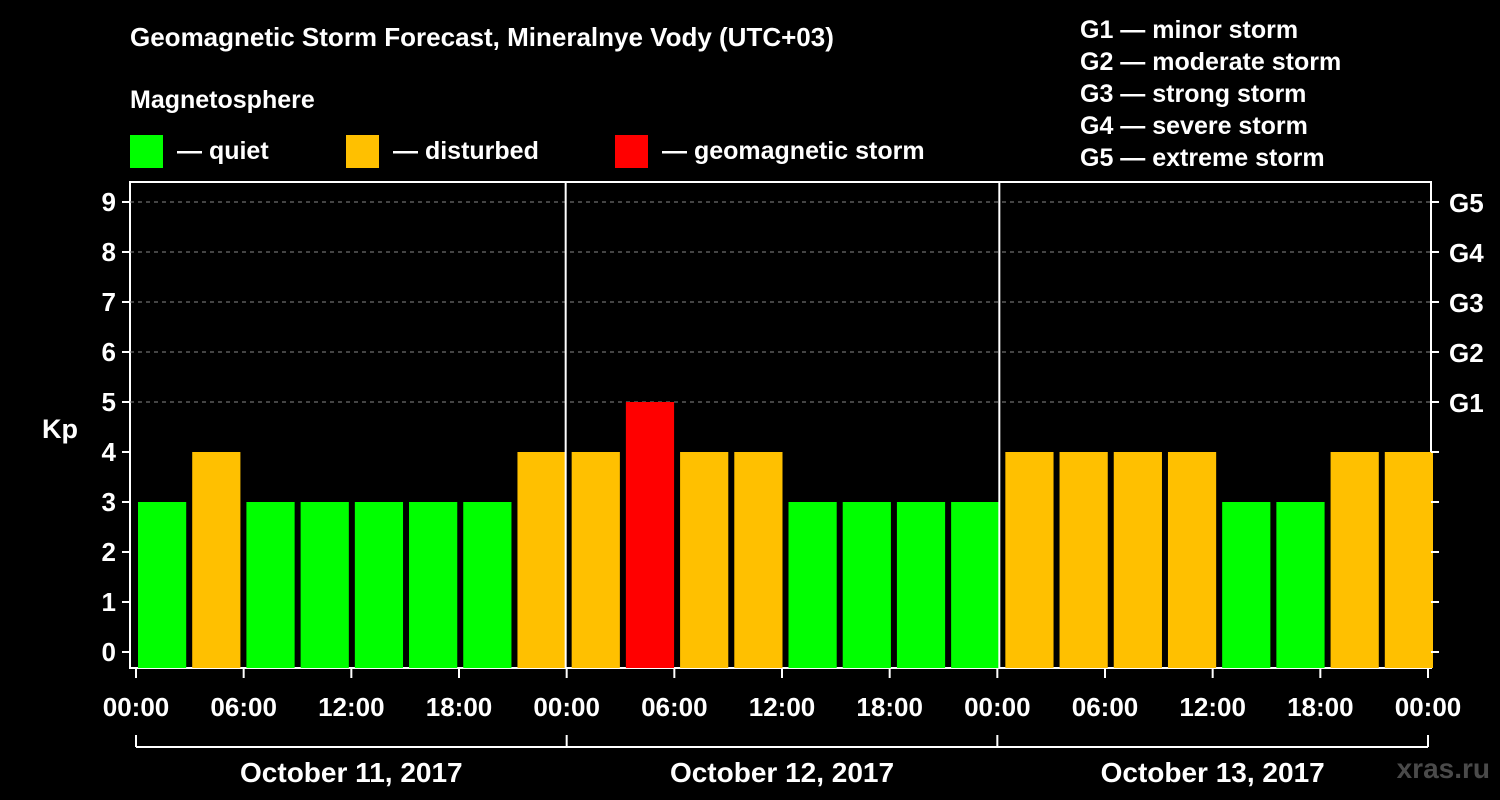  Describe the element at coordinates (60, 429) in the screenshot. I see `y-axis-label: Kp` at that location.